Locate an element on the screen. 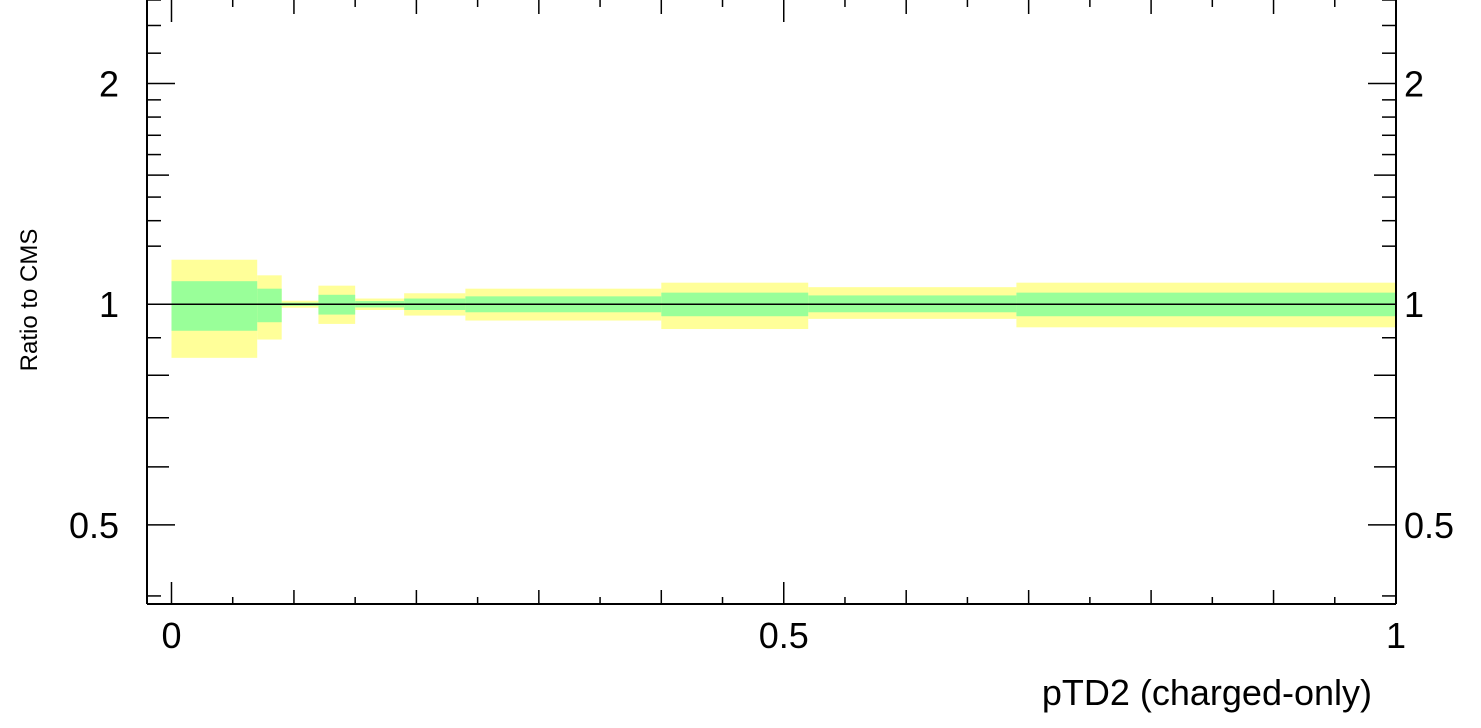 The image size is (1481, 728). y-axis-label: Ratio to CMS is located at coordinates (29, 300).